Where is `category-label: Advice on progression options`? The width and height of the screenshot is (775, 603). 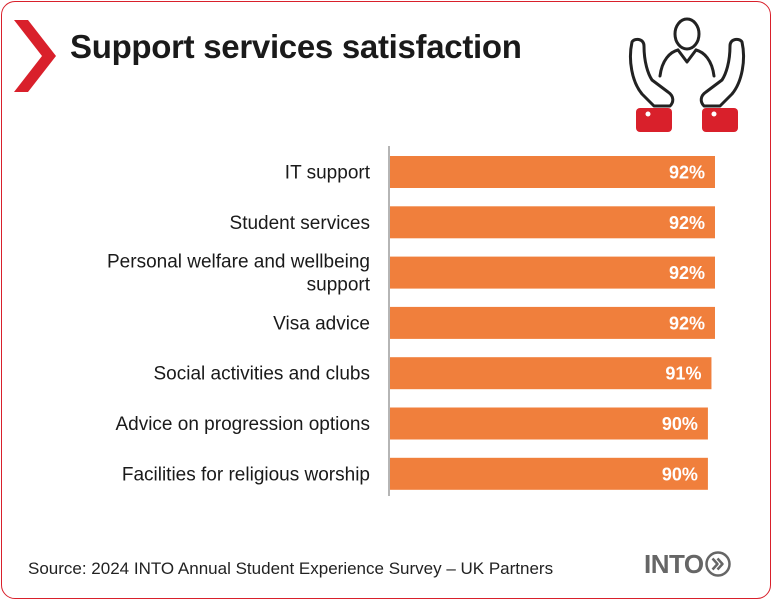
category-label: Advice on progression options is located at coordinates (242, 424).